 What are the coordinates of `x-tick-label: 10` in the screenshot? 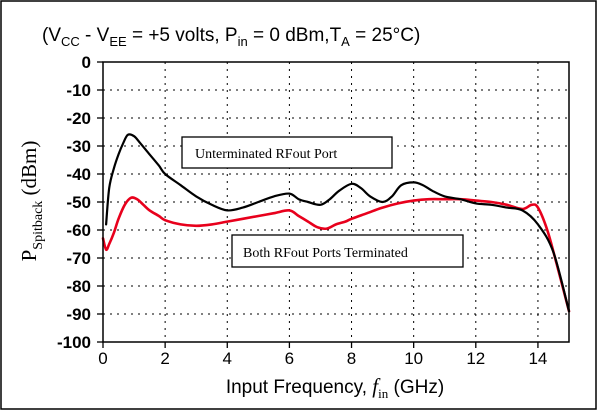 It's located at (413, 358).